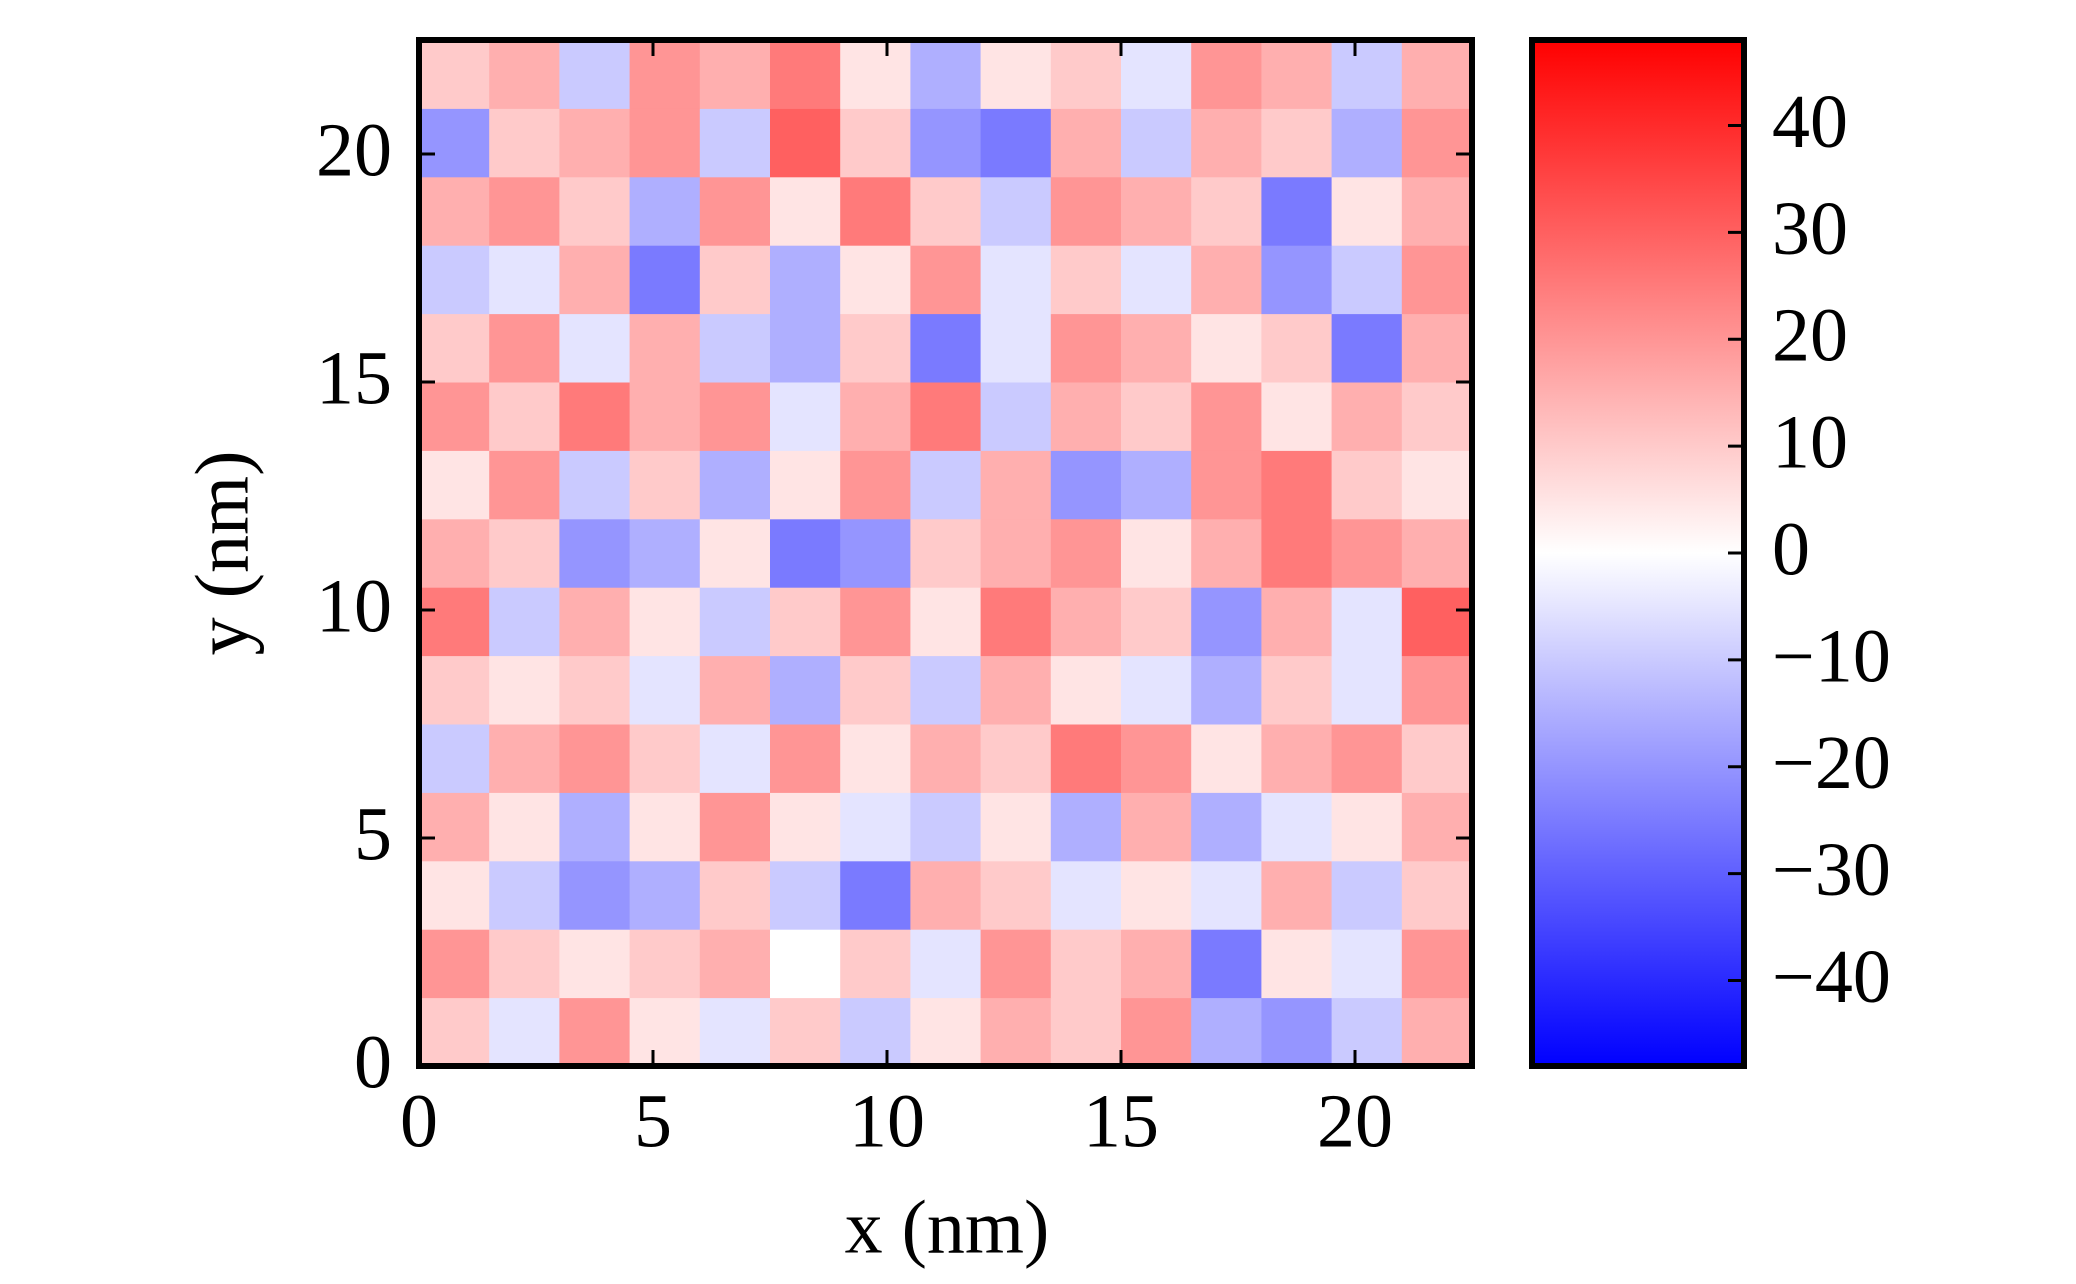  Describe the element at coordinates (1831, 870) in the screenshot. I see `colorbar-tick-label: −30` at that location.